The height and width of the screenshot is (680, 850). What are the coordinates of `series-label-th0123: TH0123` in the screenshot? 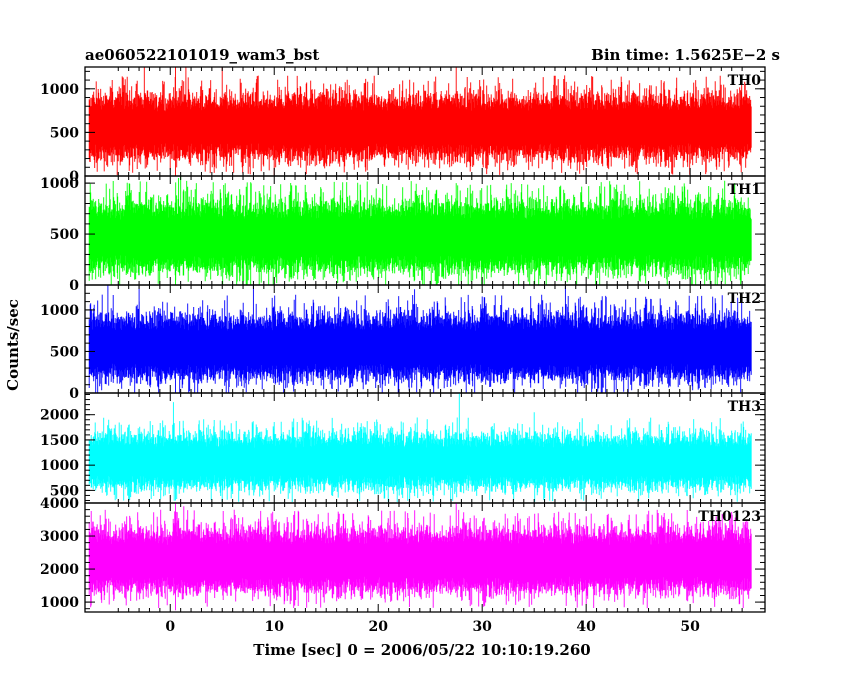 It's located at (729, 517).